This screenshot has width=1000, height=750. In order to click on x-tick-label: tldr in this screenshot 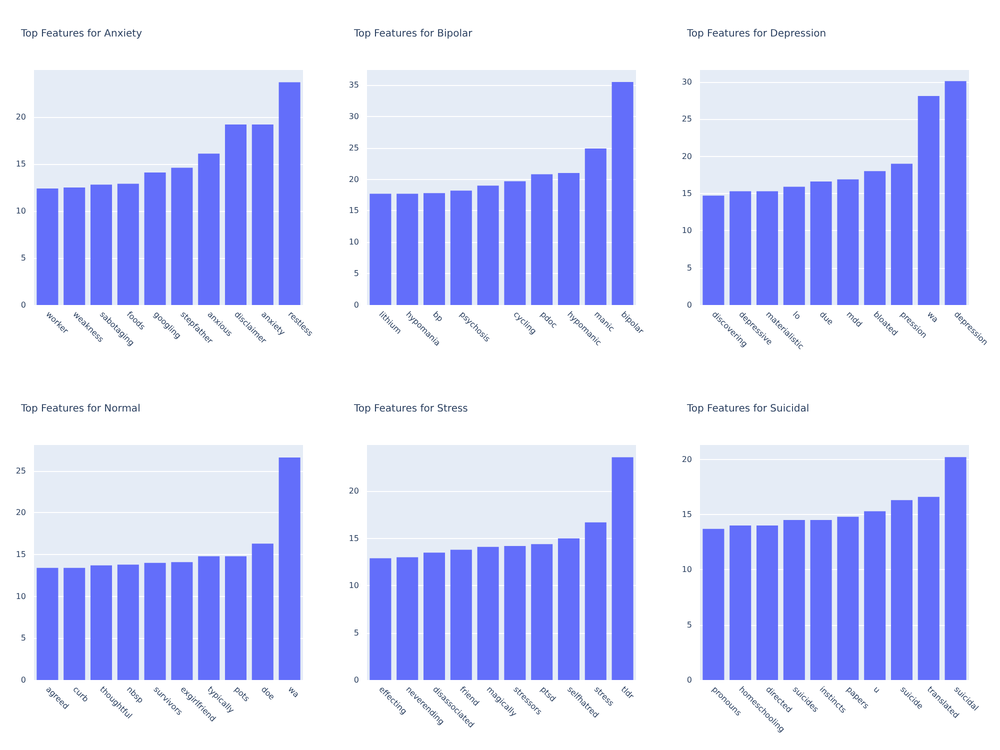, I will do `click(627, 693)`.